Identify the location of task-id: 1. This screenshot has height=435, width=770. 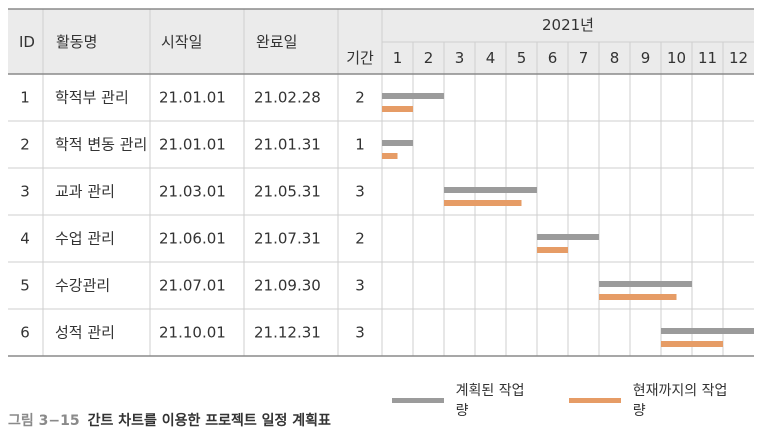
(25, 98).